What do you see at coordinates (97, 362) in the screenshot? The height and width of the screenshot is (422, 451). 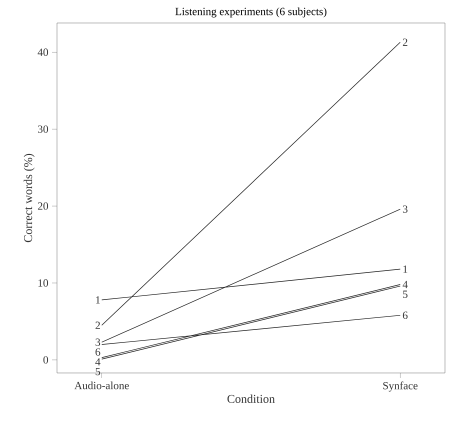 I see `series-label: 4` at bounding box center [97, 362].